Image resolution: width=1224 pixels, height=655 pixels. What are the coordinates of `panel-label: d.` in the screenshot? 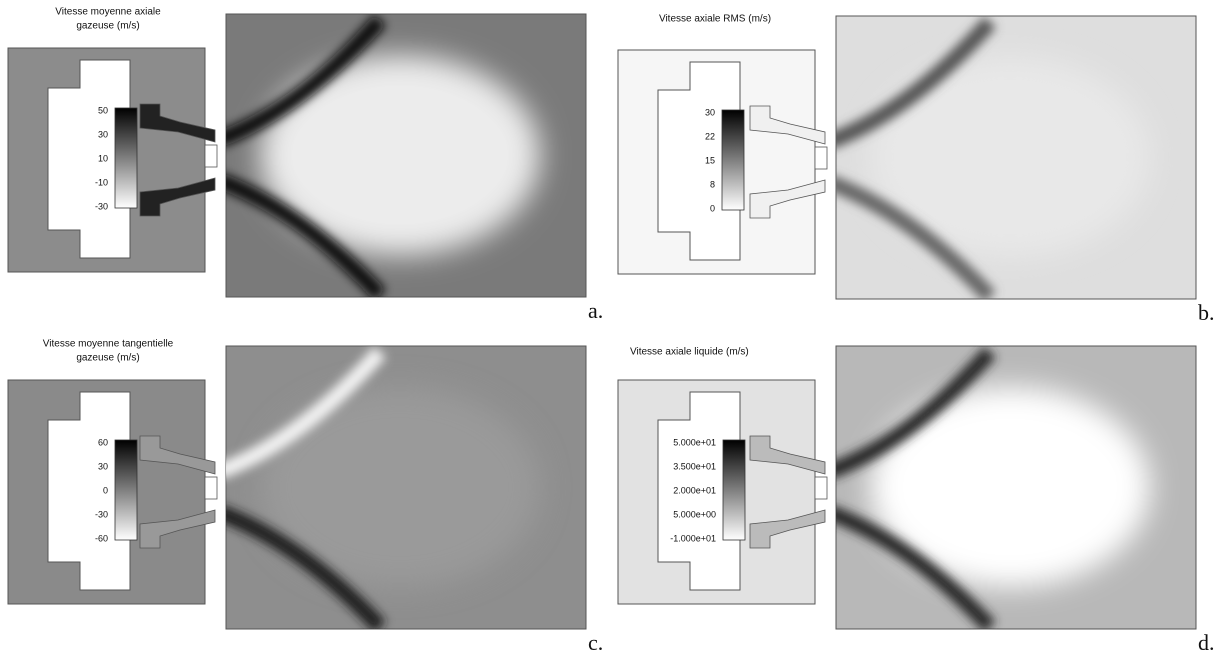 It's located at (1206, 642).